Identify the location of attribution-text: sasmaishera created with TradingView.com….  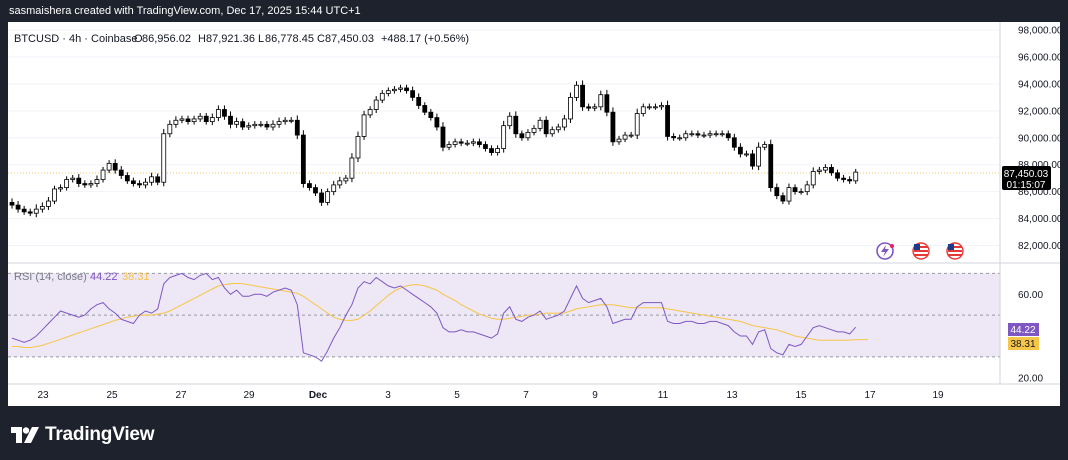
(185, 11).